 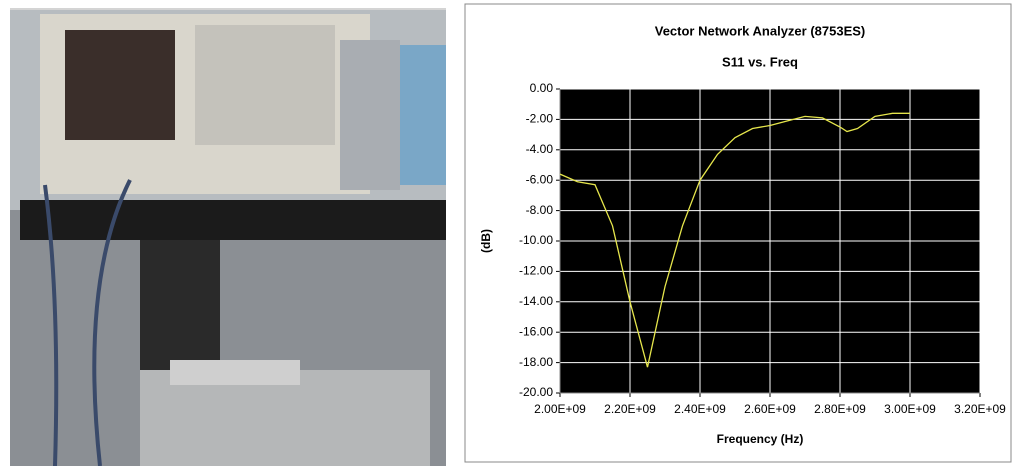 I want to click on power-supply, so click(x=285, y=418).